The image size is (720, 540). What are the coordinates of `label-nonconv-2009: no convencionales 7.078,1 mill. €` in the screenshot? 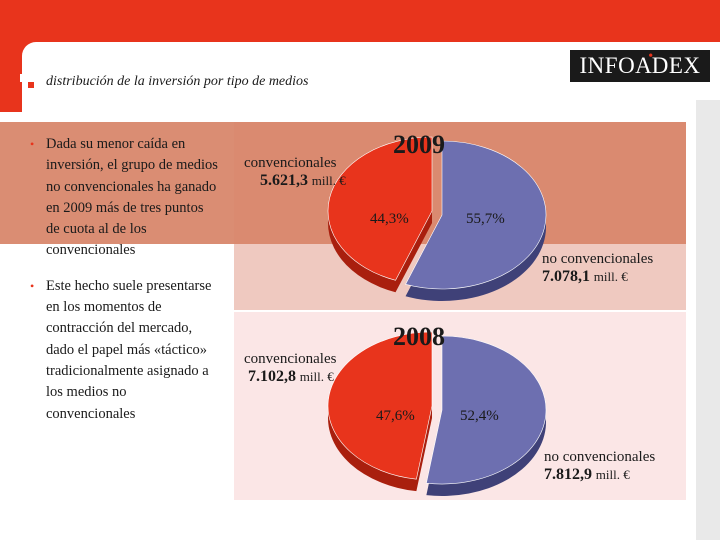 It's located at (597, 268).